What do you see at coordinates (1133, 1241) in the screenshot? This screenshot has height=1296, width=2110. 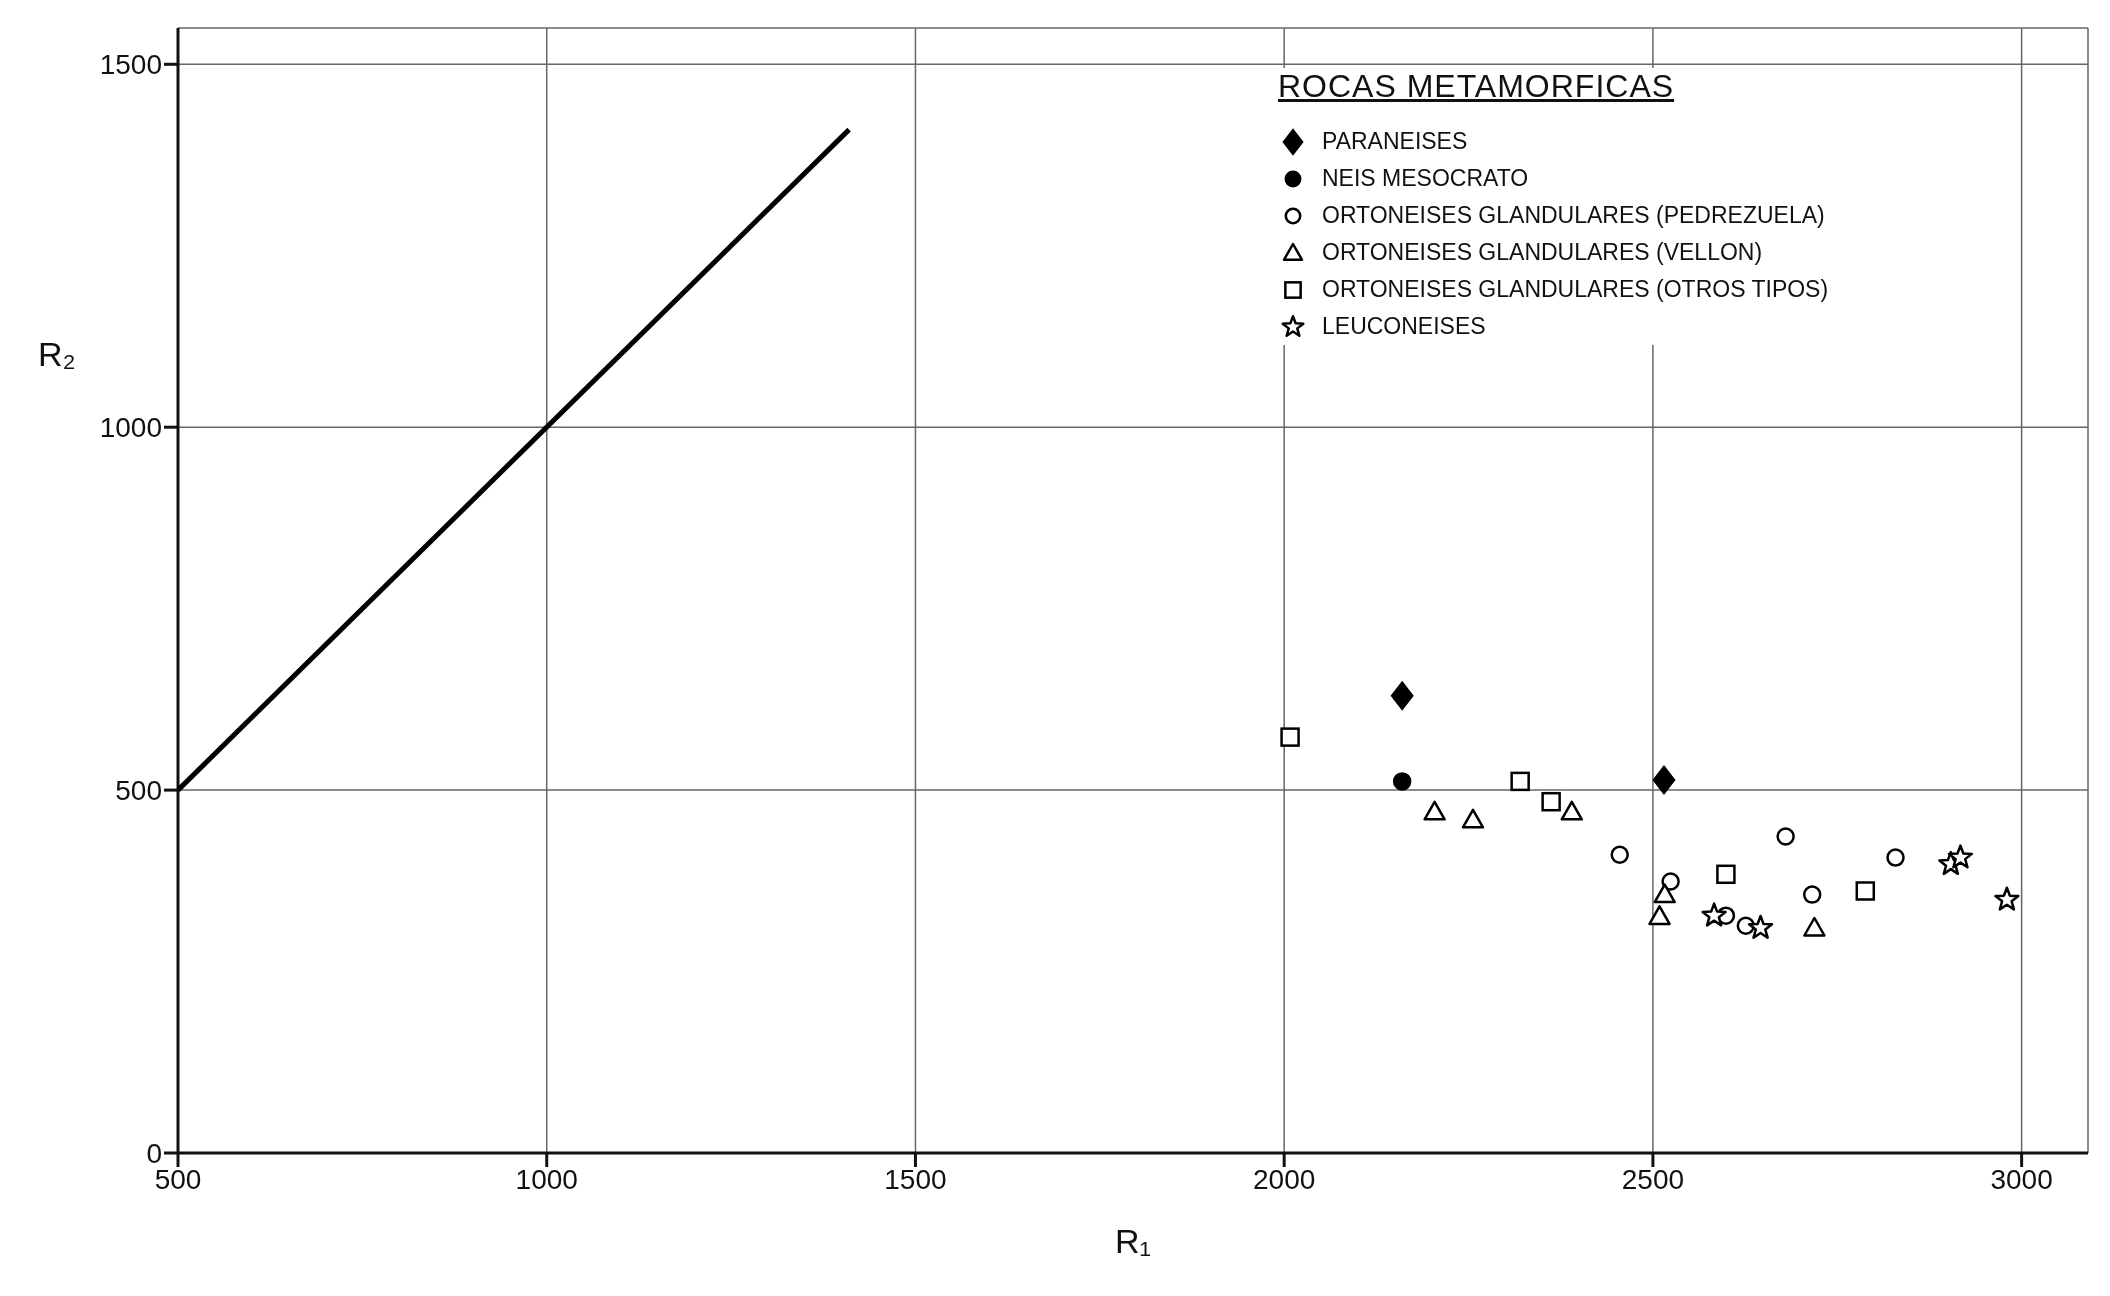 I see `x-axis-title: R₁` at bounding box center [1133, 1241].